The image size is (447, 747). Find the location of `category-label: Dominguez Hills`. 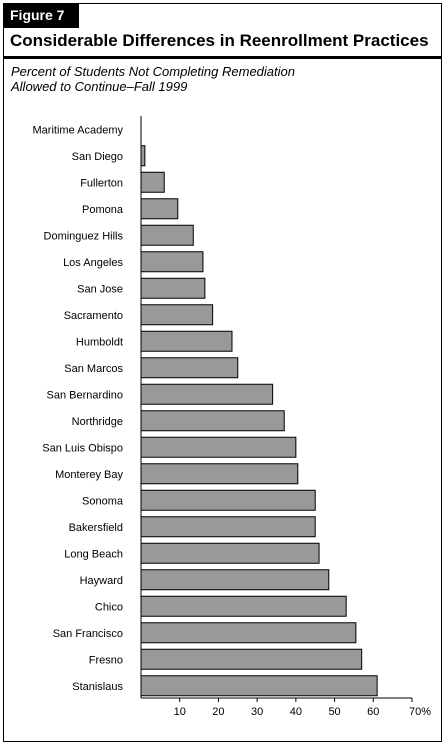

category-label: Dominguez Hills is located at coordinates (84, 236).